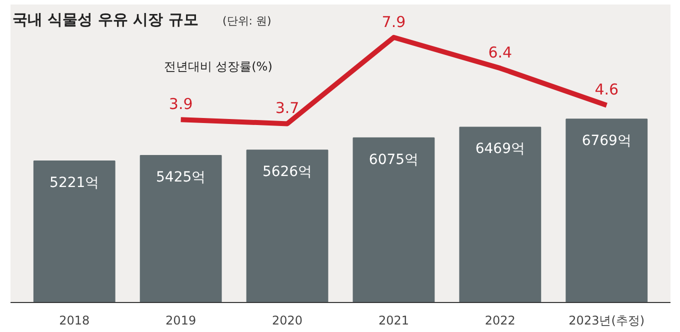  What do you see at coordinates (180, 104) in the screenshot?
I see `data-label: 3.9` at bounding box center [180, 104].